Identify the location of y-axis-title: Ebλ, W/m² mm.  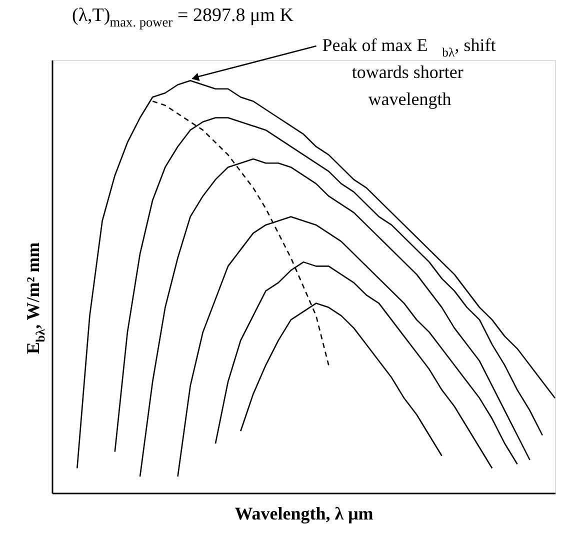
(35, 298).